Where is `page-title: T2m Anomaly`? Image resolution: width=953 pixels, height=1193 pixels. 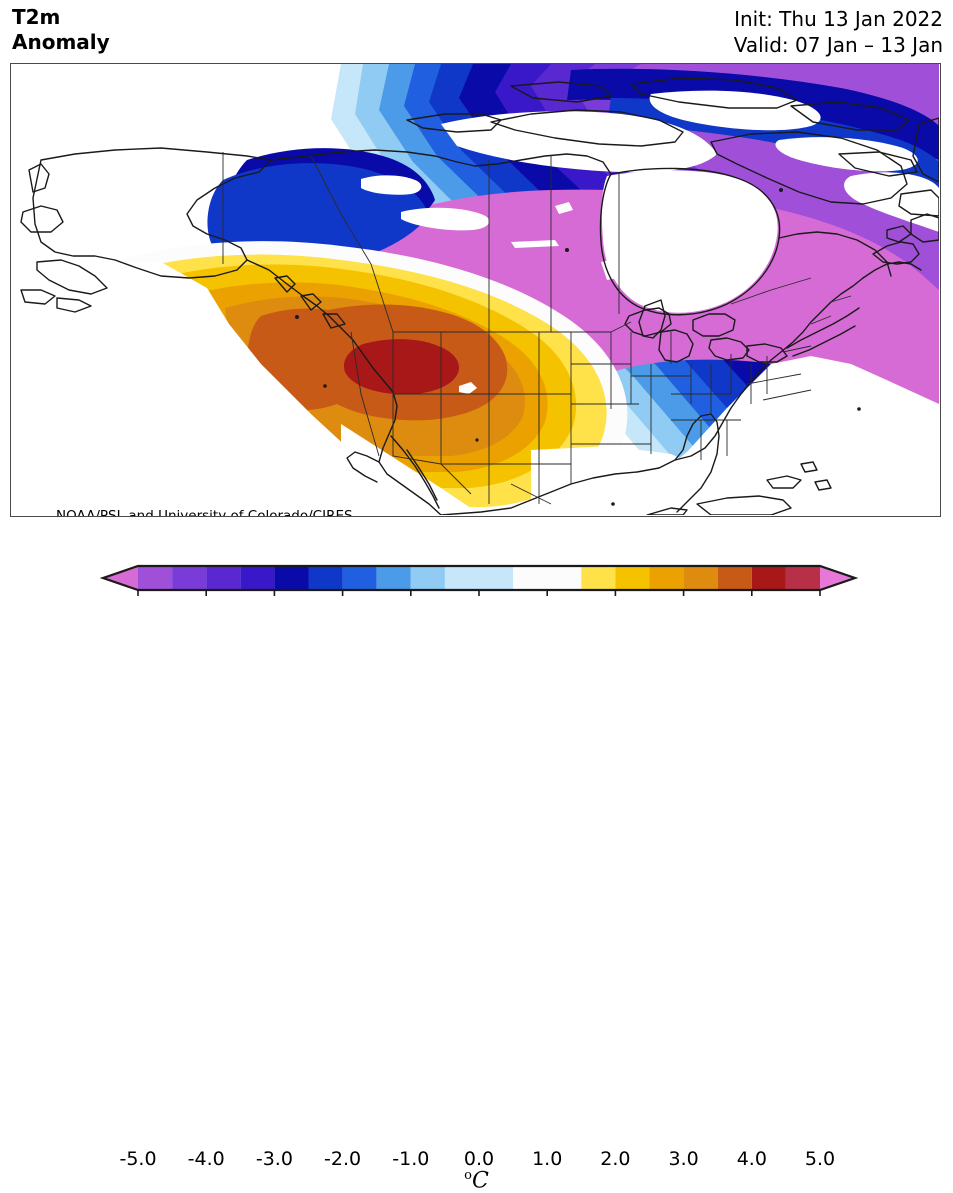 page-title: T2m Anomaly is located at coordinates (61, 30).